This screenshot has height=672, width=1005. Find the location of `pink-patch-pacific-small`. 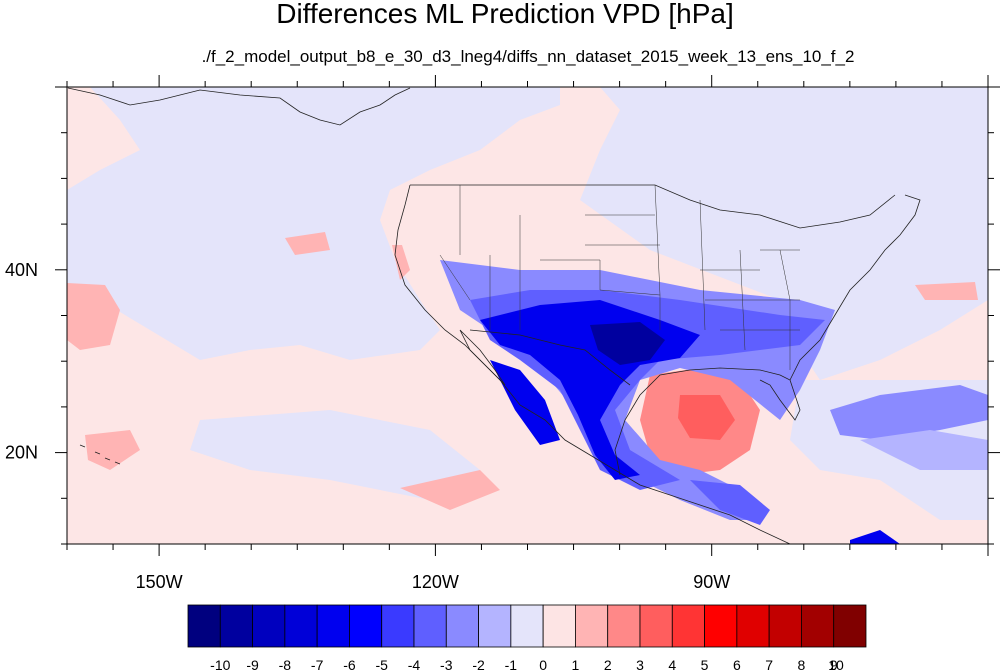

pink-patch-pacific-small is located at coordinates (307, 243).